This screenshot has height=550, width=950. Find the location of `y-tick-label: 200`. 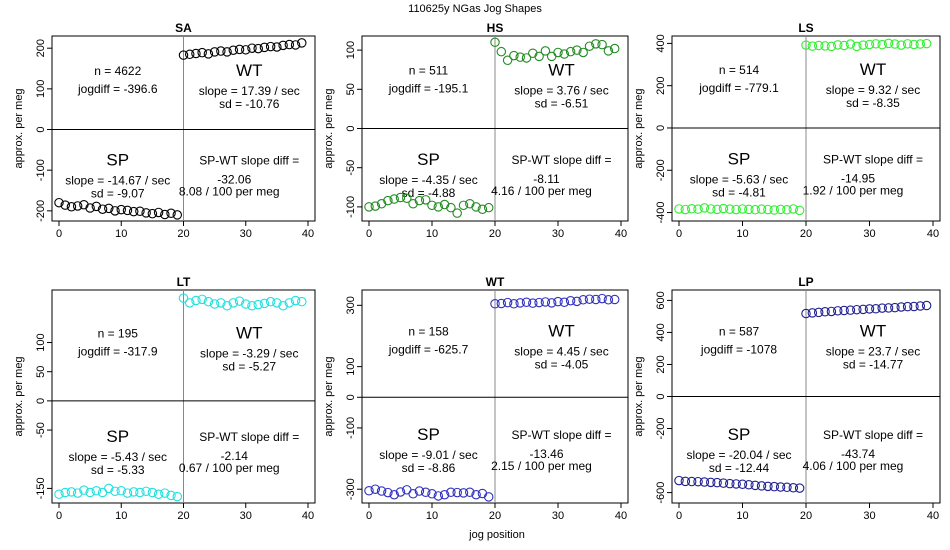

y-tick-label: 200 is located at coordinates (41, 48).